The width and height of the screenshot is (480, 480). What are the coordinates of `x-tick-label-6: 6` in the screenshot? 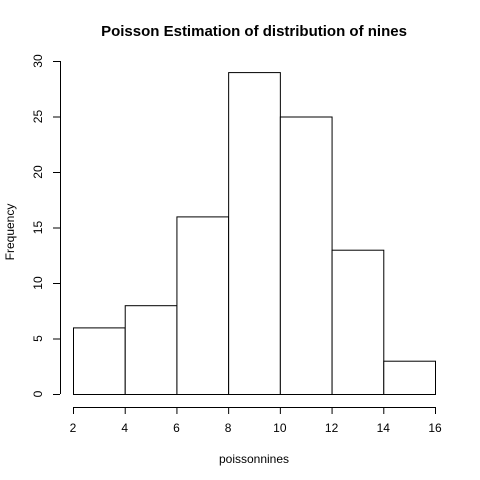 It's located at (176, 428).